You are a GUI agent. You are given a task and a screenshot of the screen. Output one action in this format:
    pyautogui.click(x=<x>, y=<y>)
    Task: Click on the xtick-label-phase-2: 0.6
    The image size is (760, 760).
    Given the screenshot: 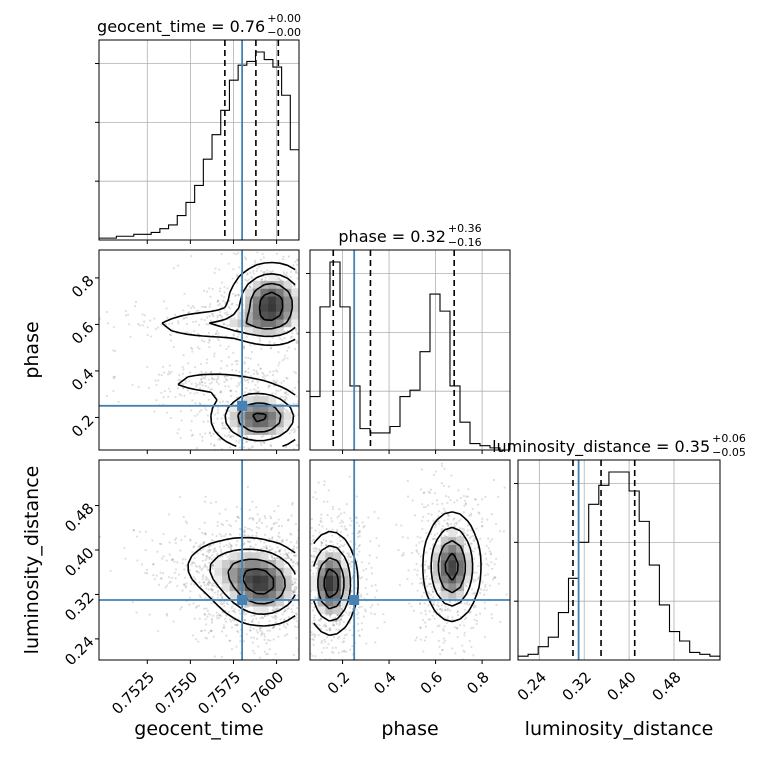 What is the action you would take?
    pyautogui.click(x=432, y=683)
    